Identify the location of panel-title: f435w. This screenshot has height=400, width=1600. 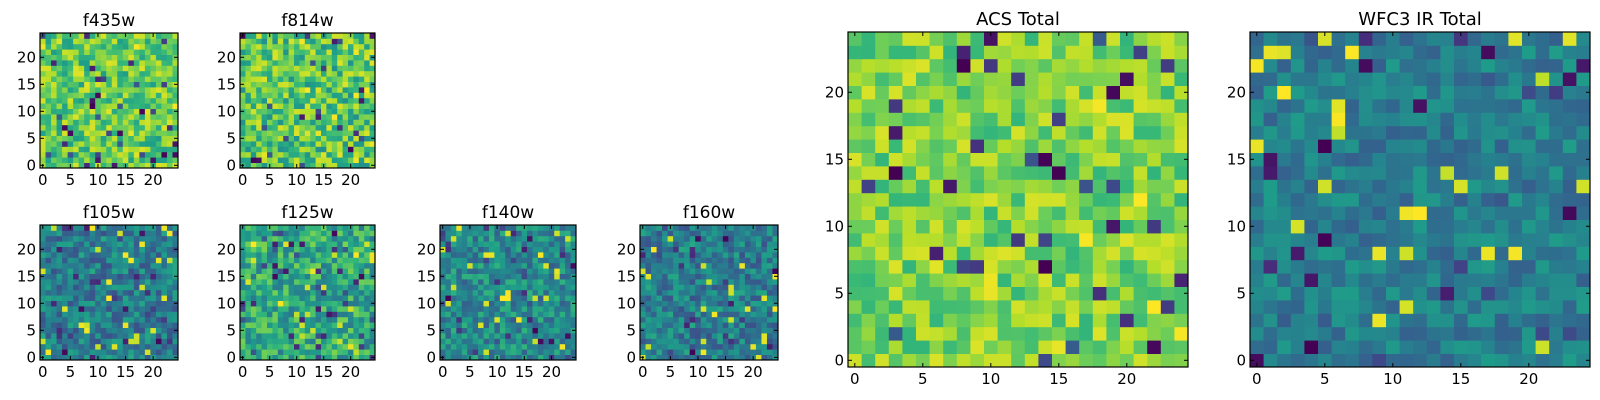
(109, 21).